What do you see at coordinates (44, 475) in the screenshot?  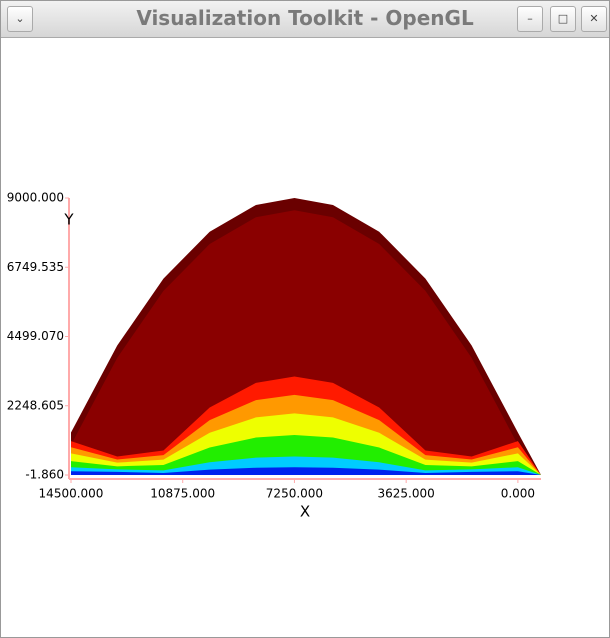 I see `y-tick-label: -1.860` at bounding box center [44, 475].